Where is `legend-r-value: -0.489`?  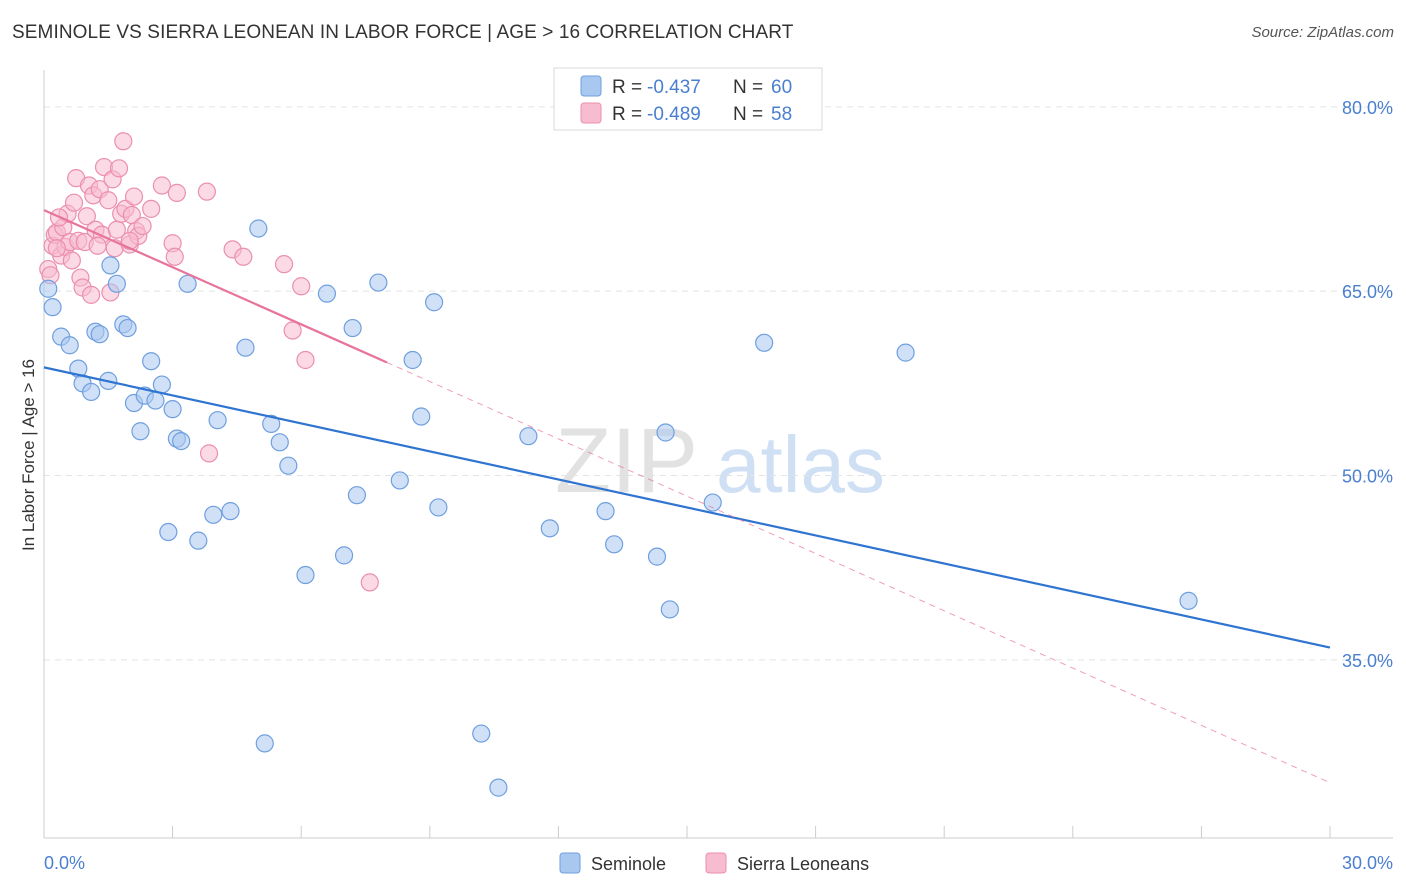 legend-r-value: -0.489 is located at coordinates (674, 114).